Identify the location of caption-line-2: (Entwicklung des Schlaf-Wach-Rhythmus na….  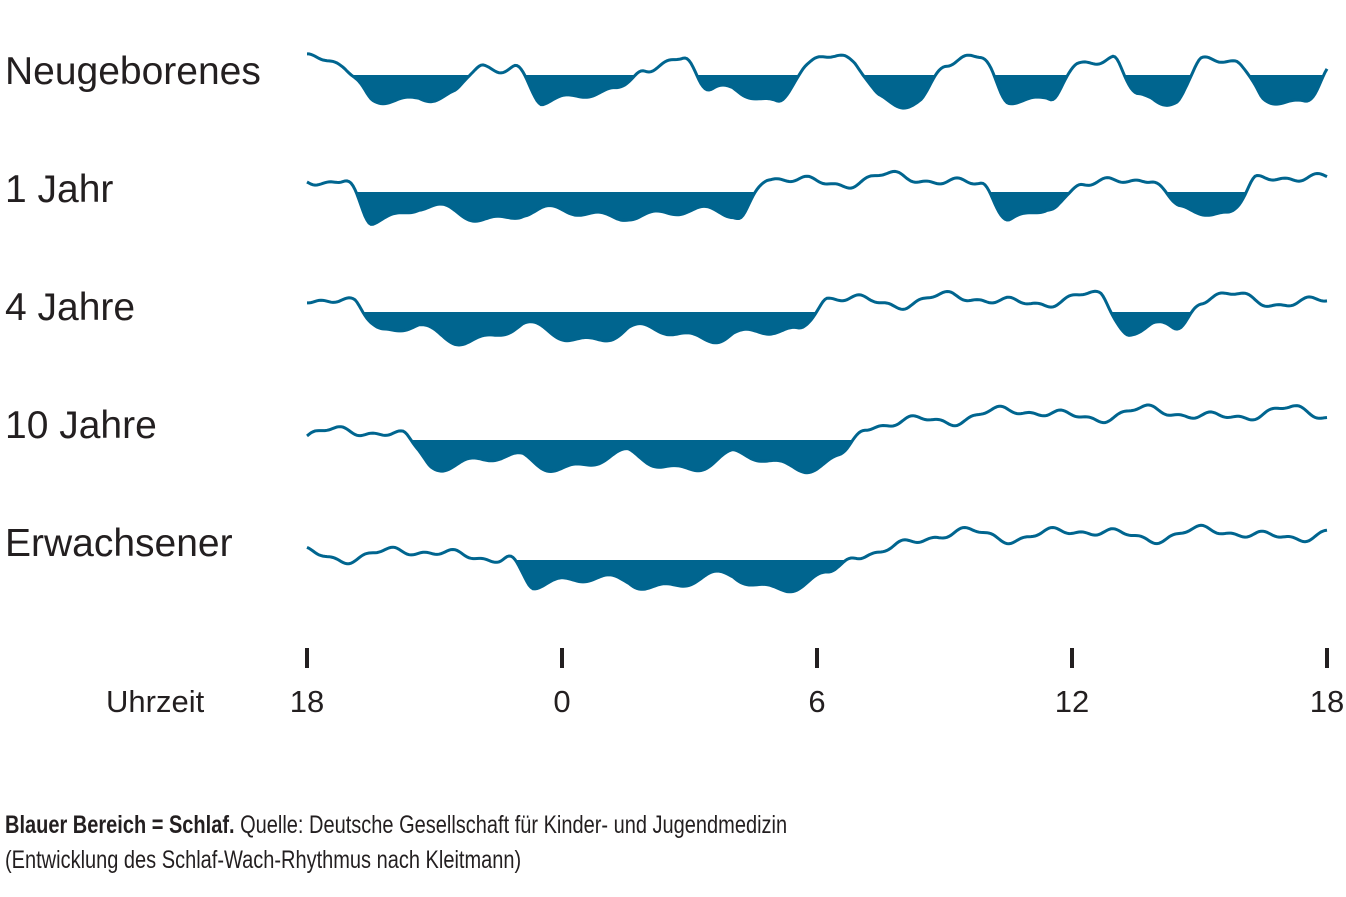
(263, 860).